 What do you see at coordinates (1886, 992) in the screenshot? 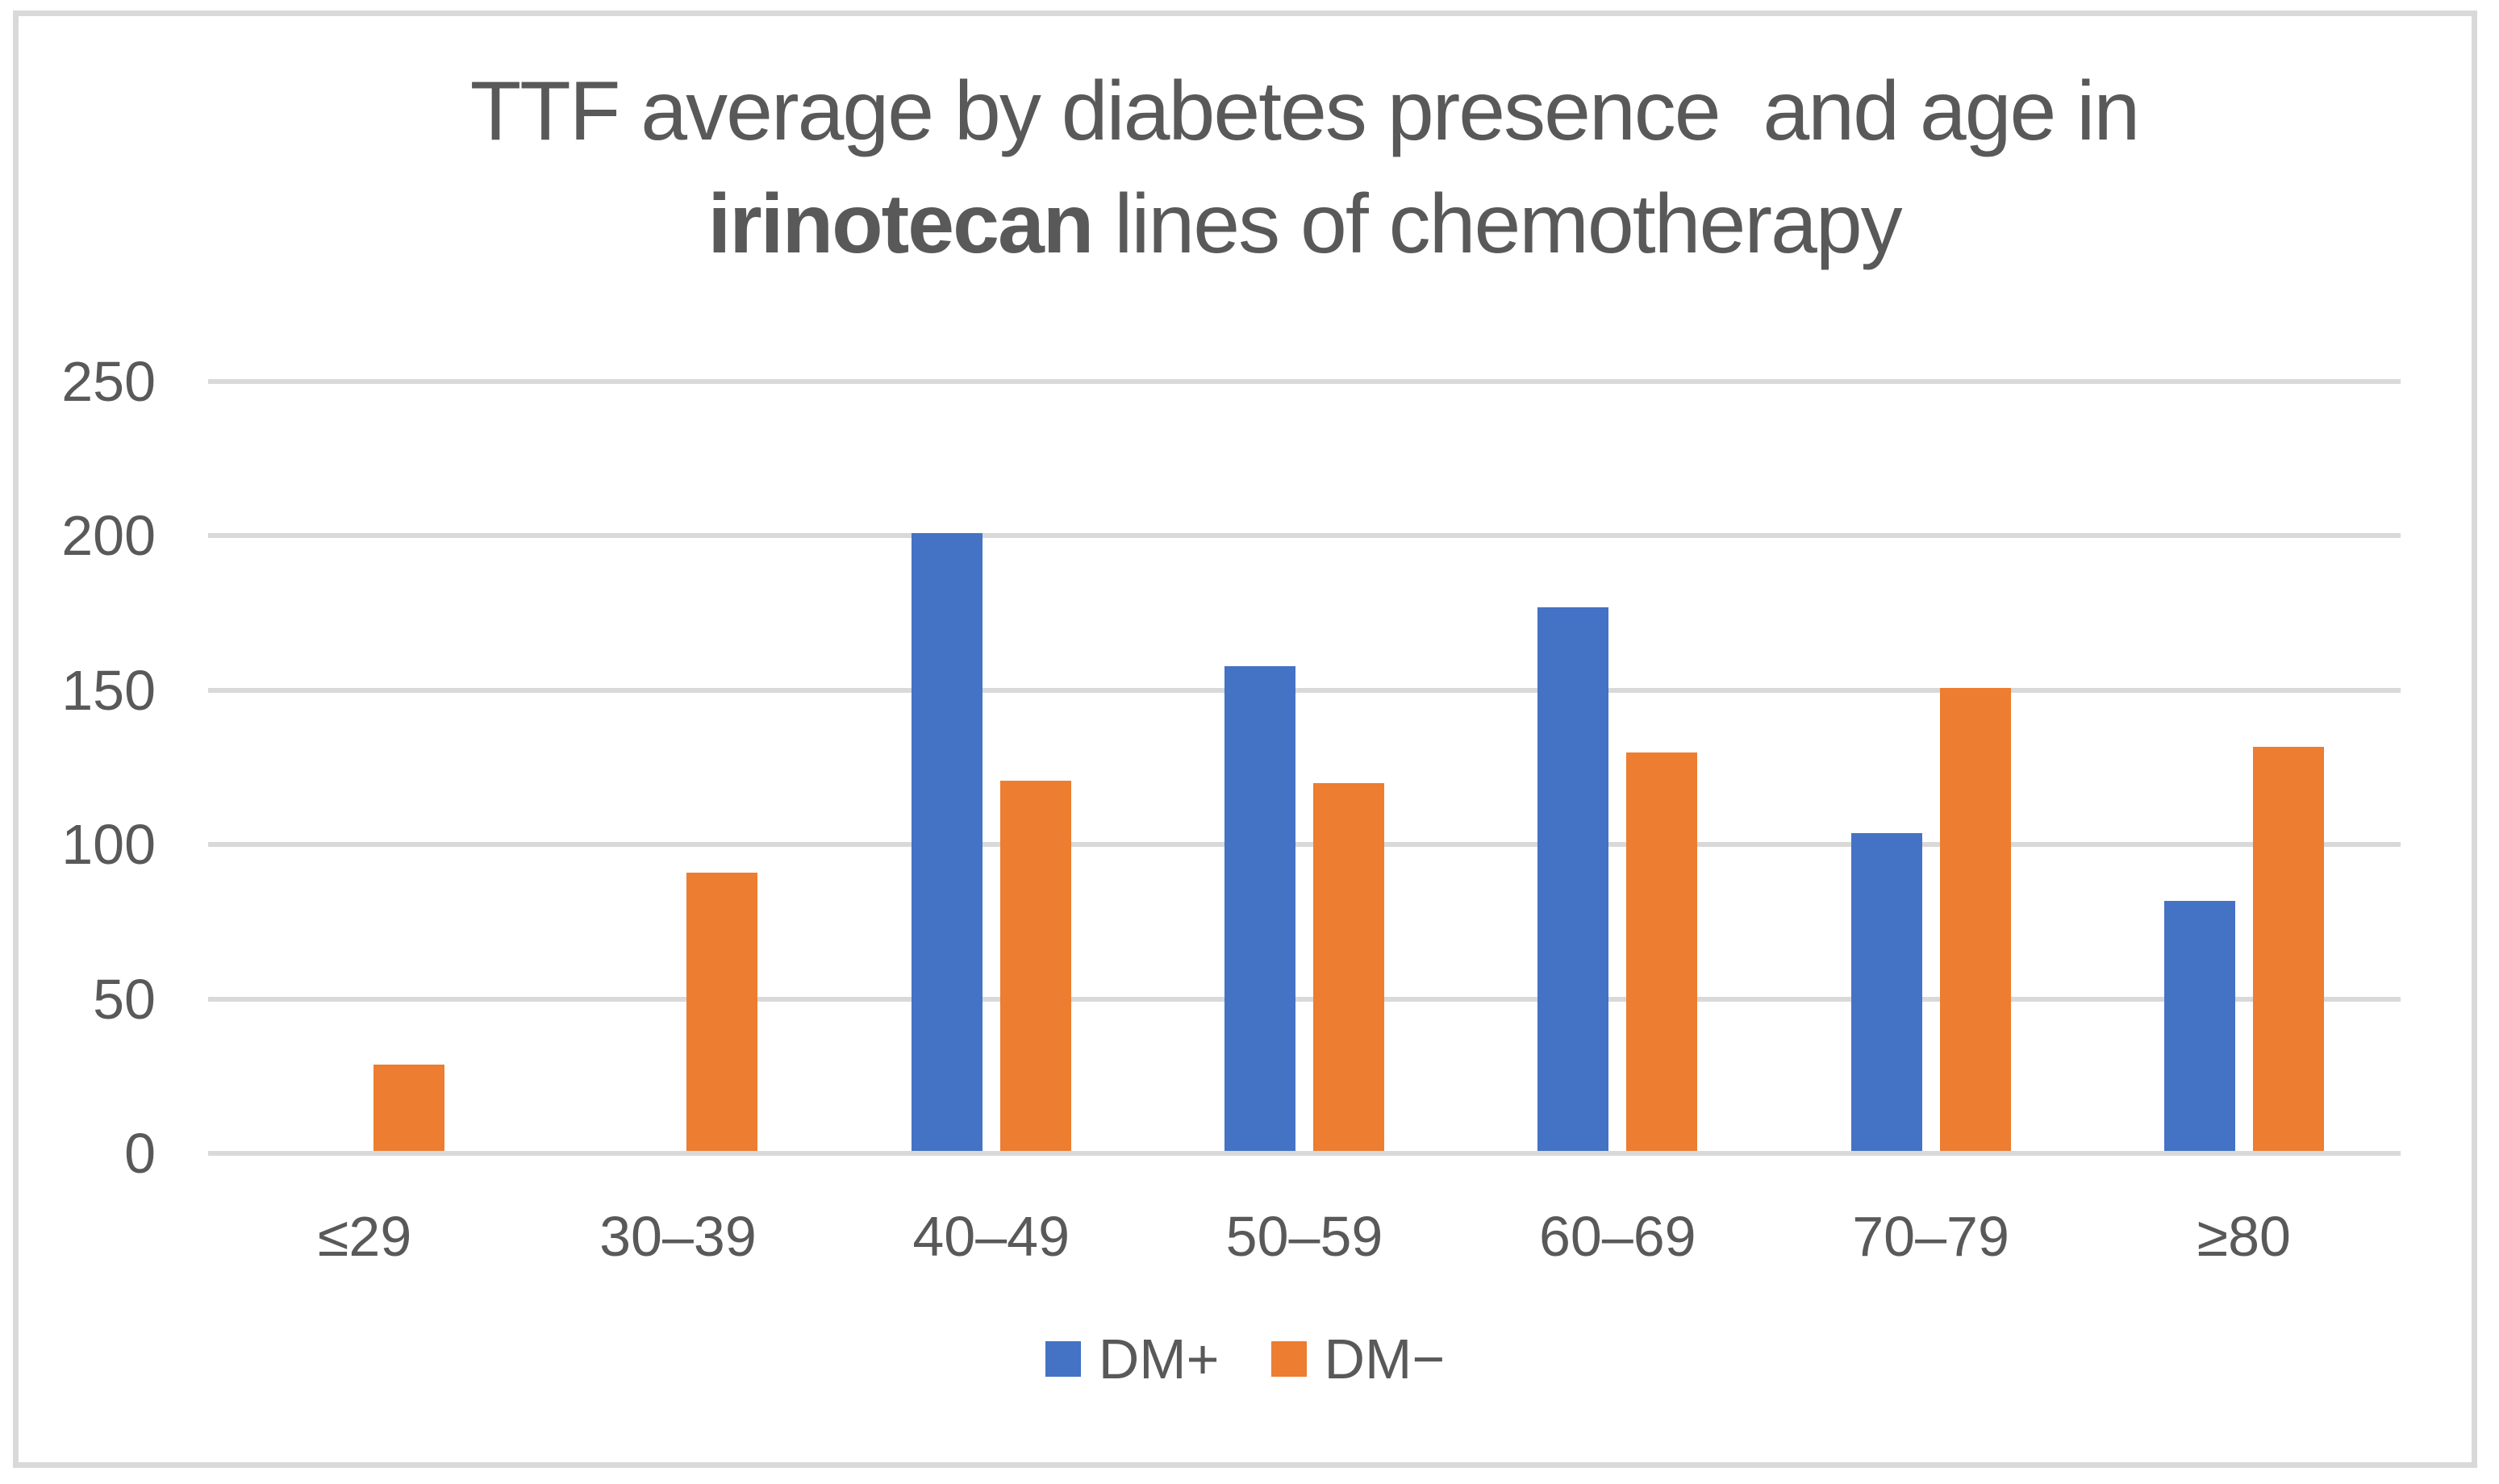
I see `bar-dm-plus-70–79` at bounding box center [1886, 992].